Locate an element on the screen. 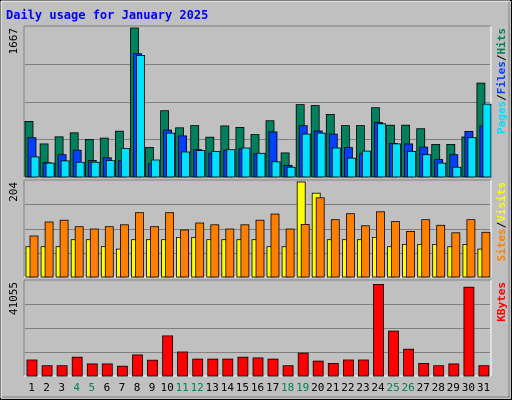 The height and width of the screenshot is (400, 512). legend-item: KBytes is located at coordinates (501, 302).